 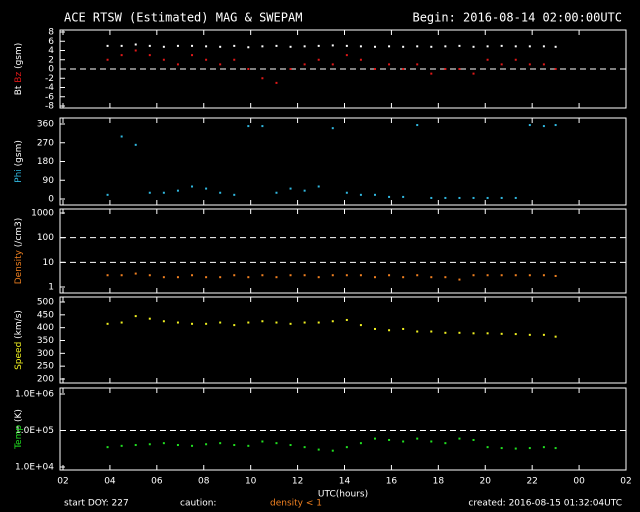 I want to click on density-note: density < 1, so click(x=296, y=504).